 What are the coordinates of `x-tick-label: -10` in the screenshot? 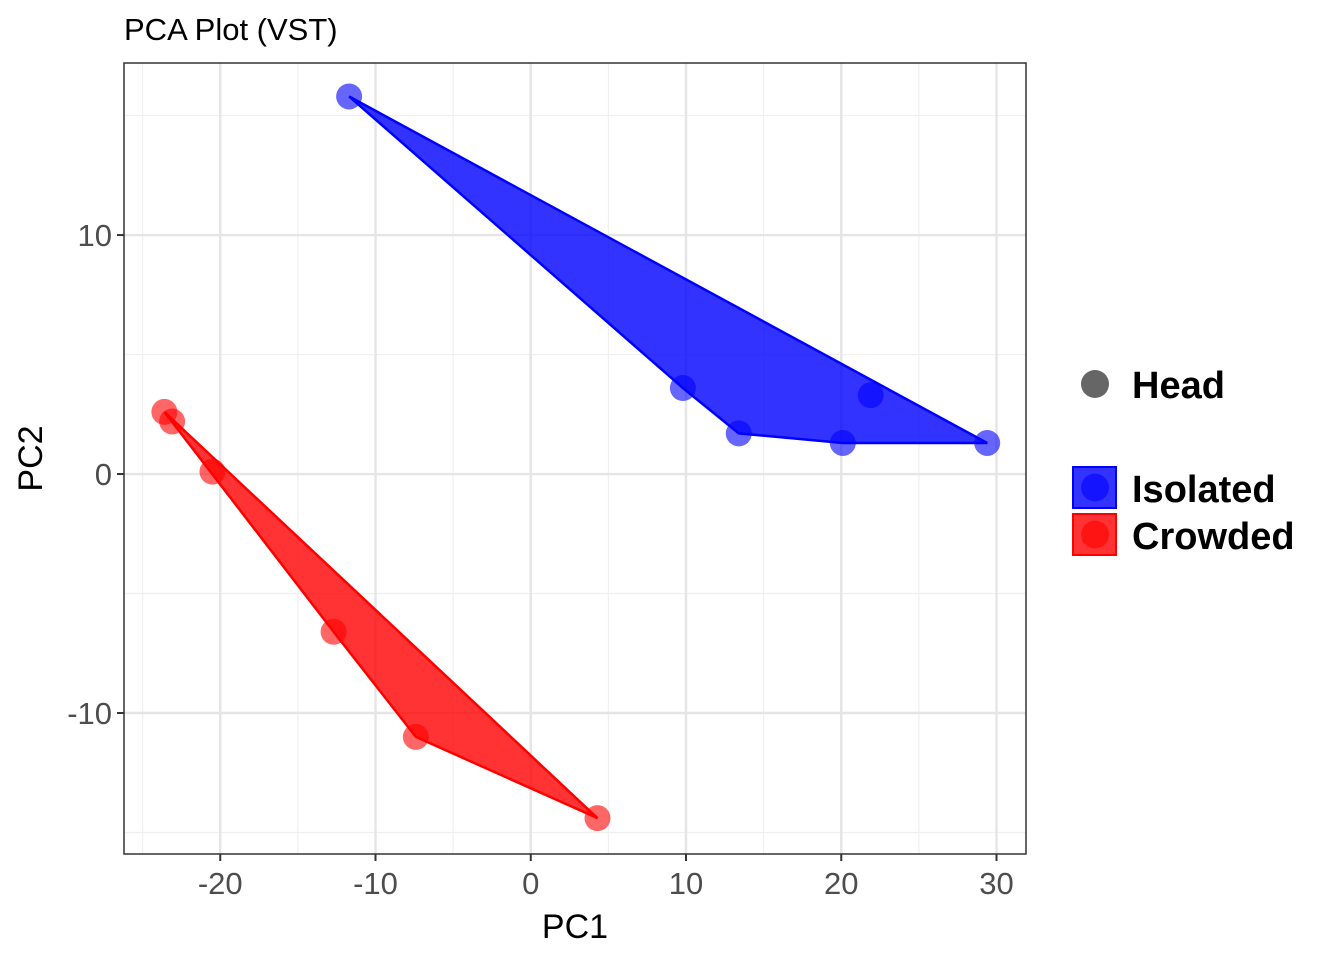 It's located at (375, 883).